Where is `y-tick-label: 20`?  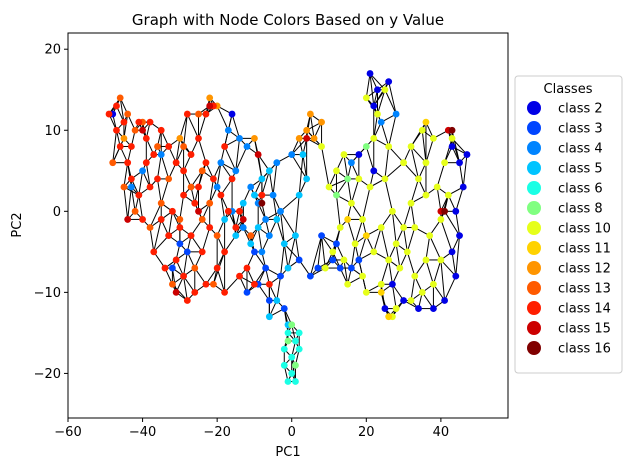 y-tick-label: 20 is located at coordinates (52, 50).